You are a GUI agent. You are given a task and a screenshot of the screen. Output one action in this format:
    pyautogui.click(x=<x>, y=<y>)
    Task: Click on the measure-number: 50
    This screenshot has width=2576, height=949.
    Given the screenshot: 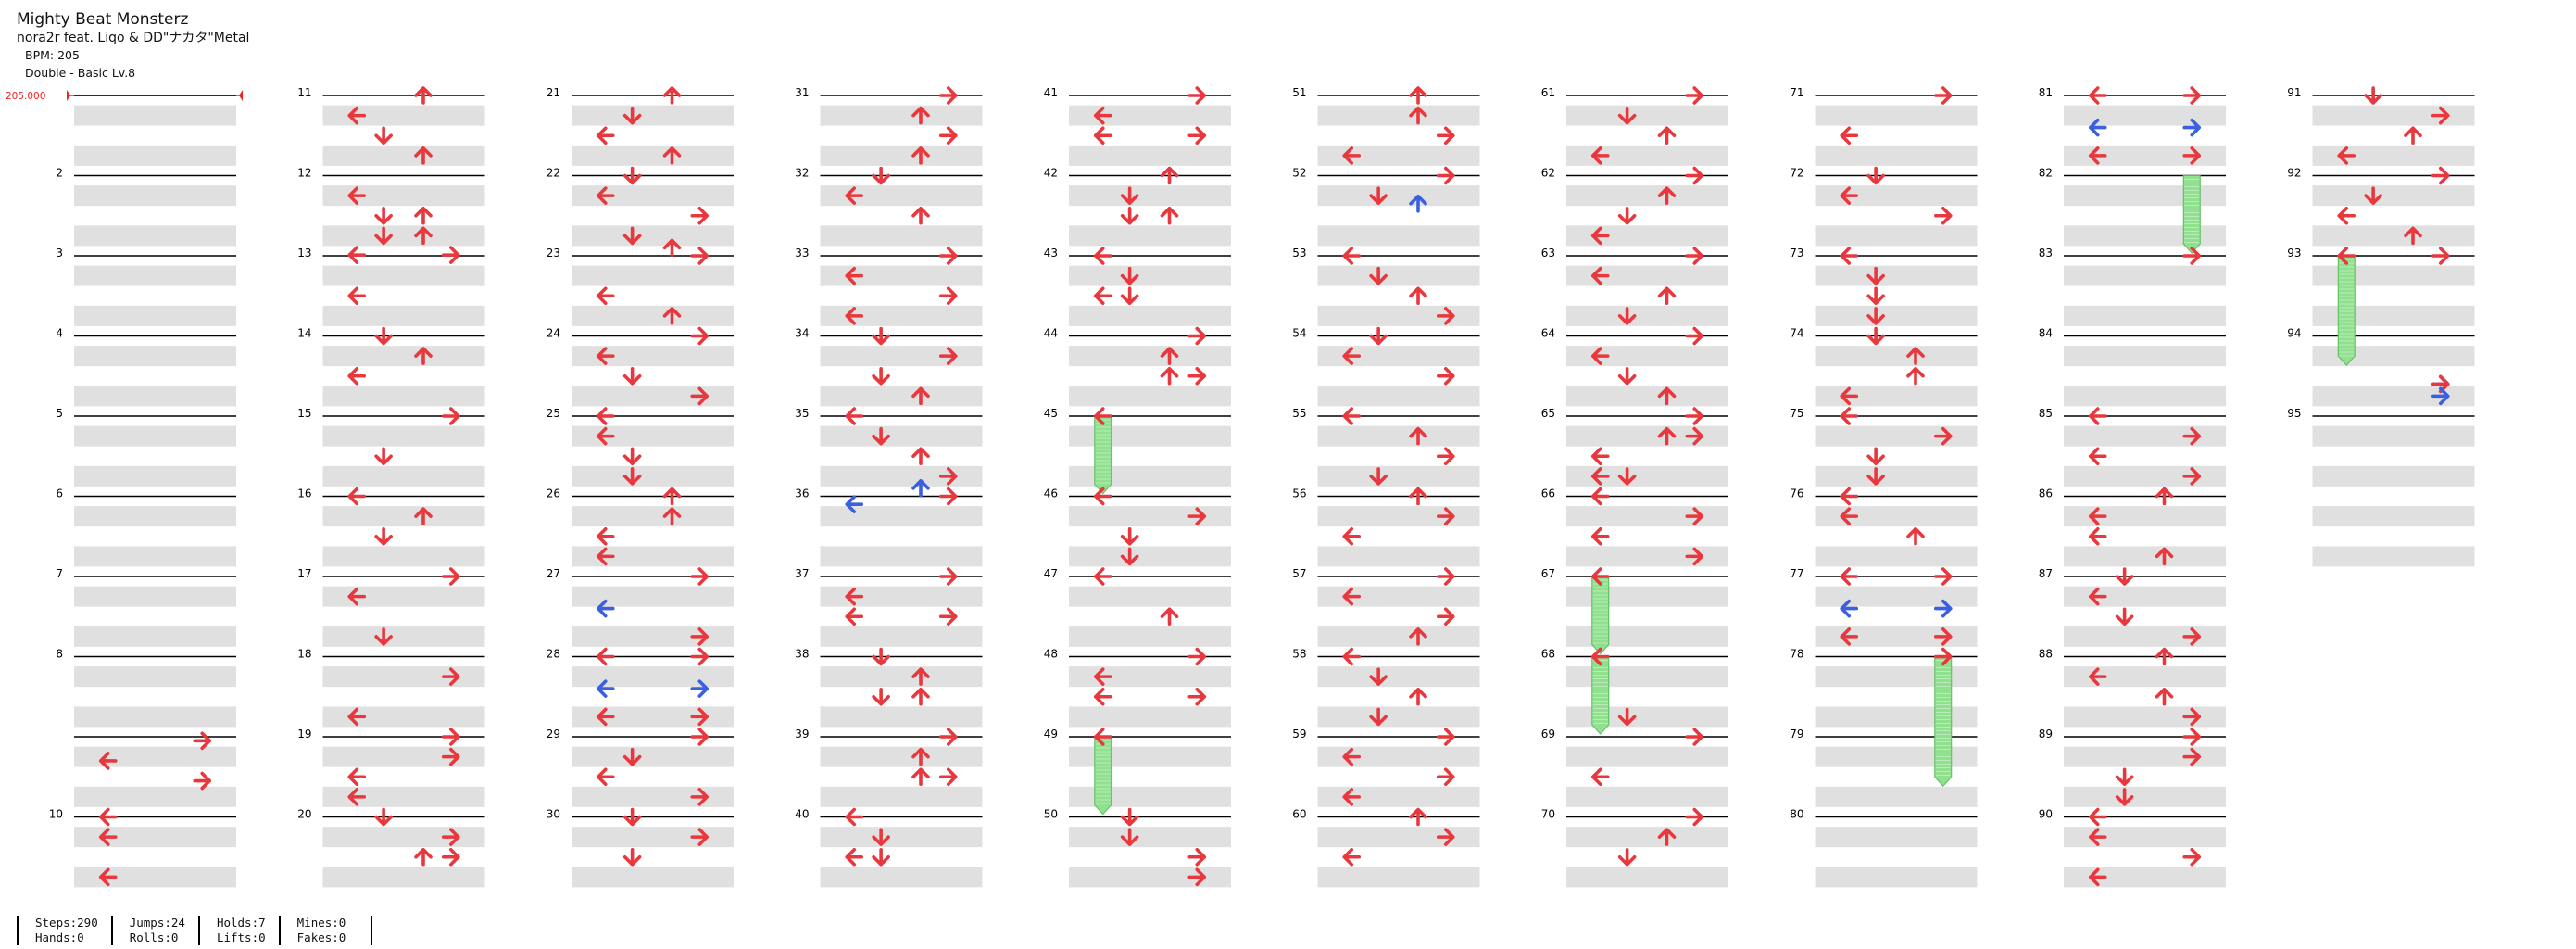 What is the action you would take?
    pyautogui.click(x=1051, y=814)
    